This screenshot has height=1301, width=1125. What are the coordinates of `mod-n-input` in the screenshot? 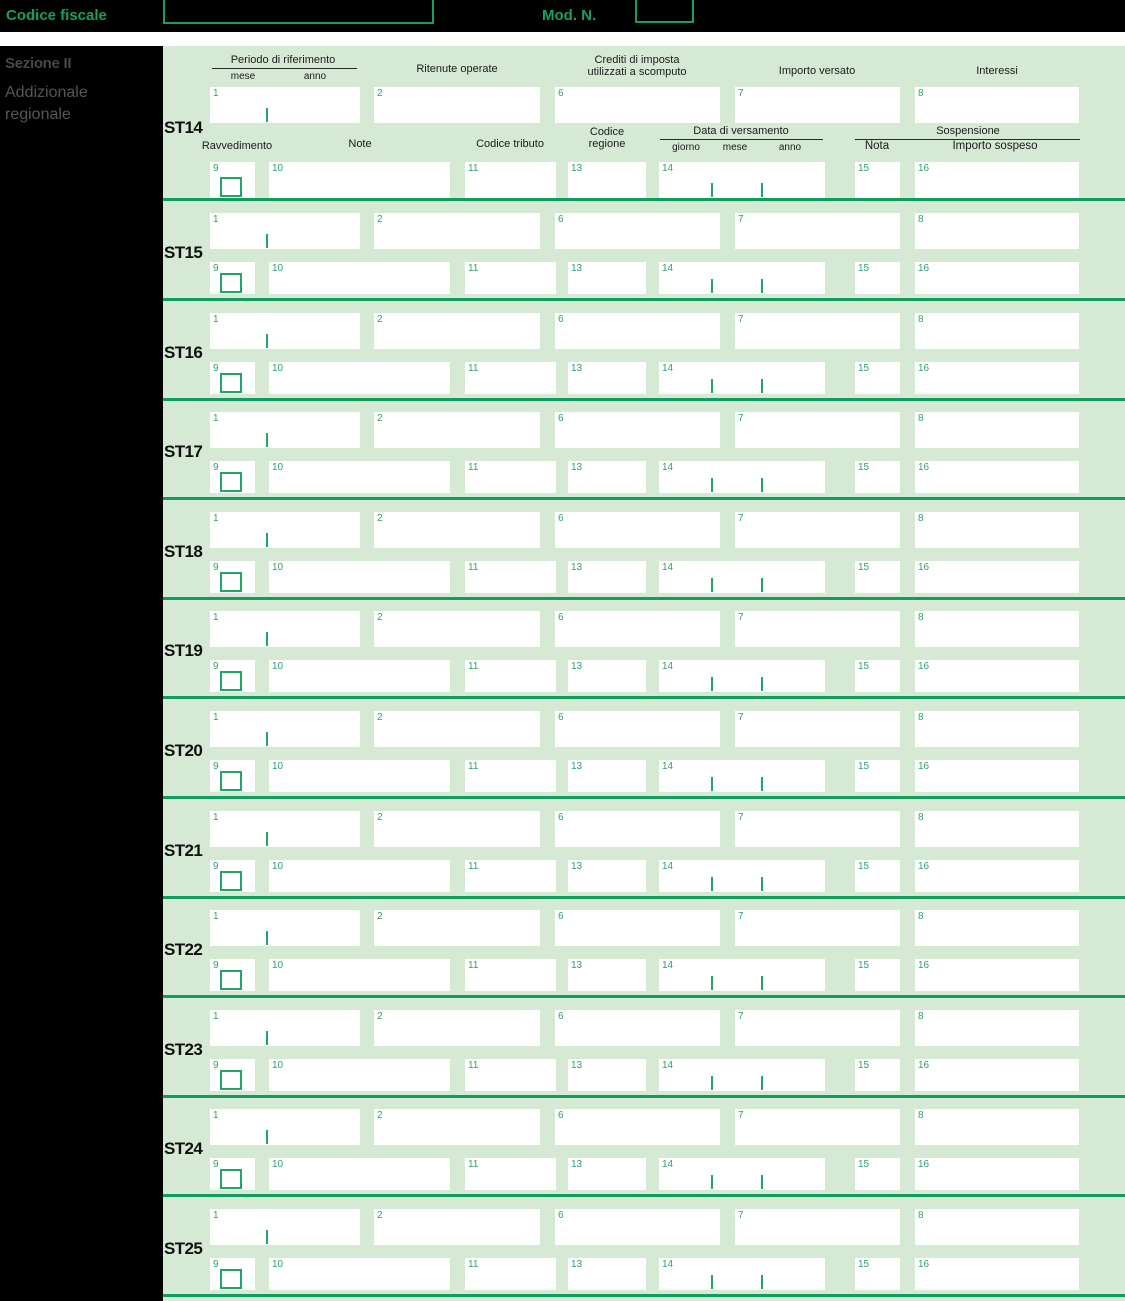 It's located at (664, 11).